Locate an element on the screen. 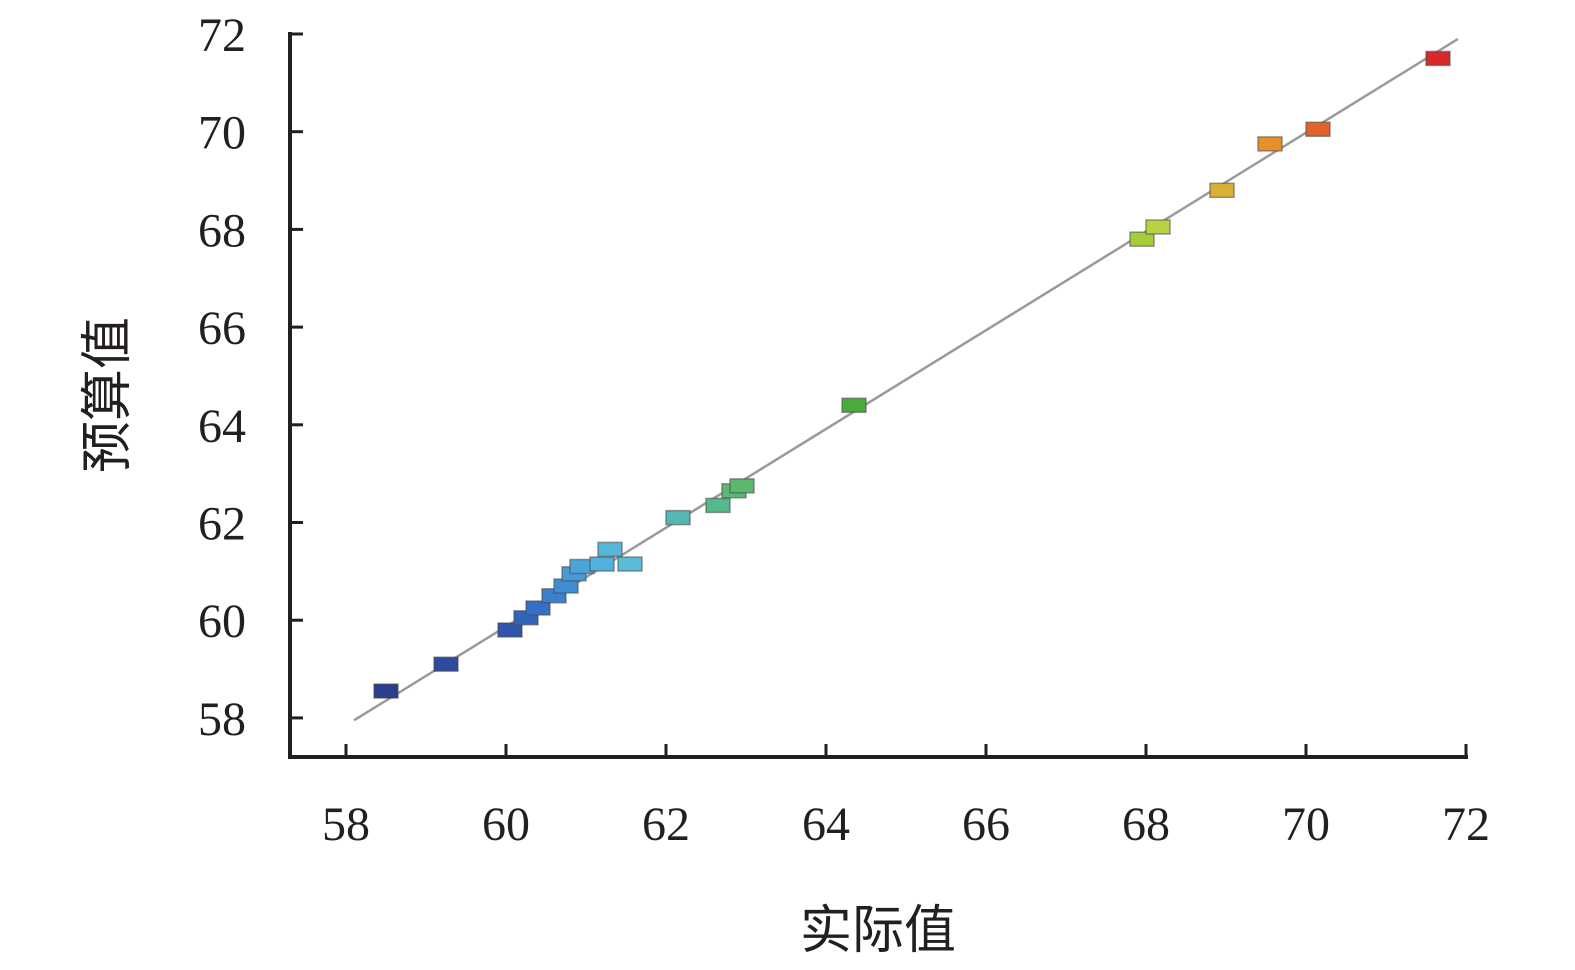 Image resolution: width=1575 pixels, height=970 pixels. x-tick-label: 70 is located at coordinates (1306, 824).